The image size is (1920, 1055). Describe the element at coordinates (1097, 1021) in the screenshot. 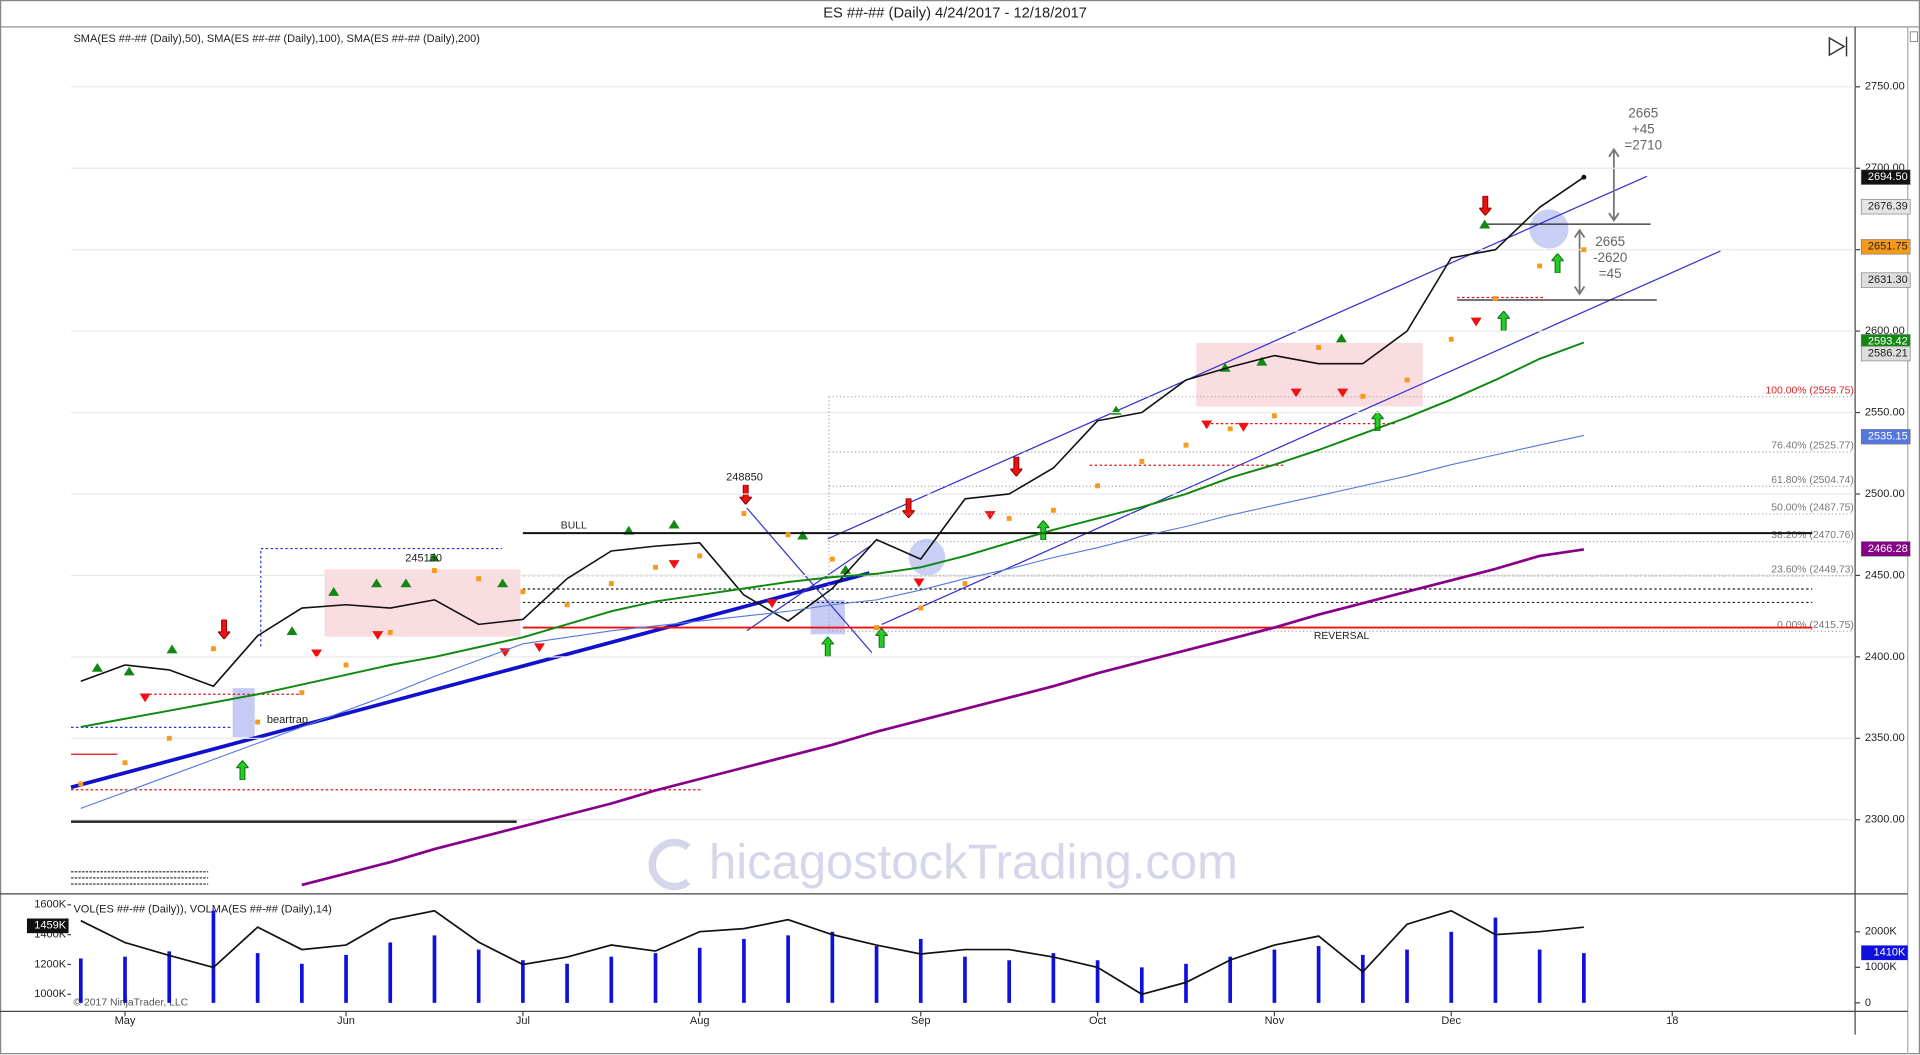

I see `x-tick-label: Oct` at that location.